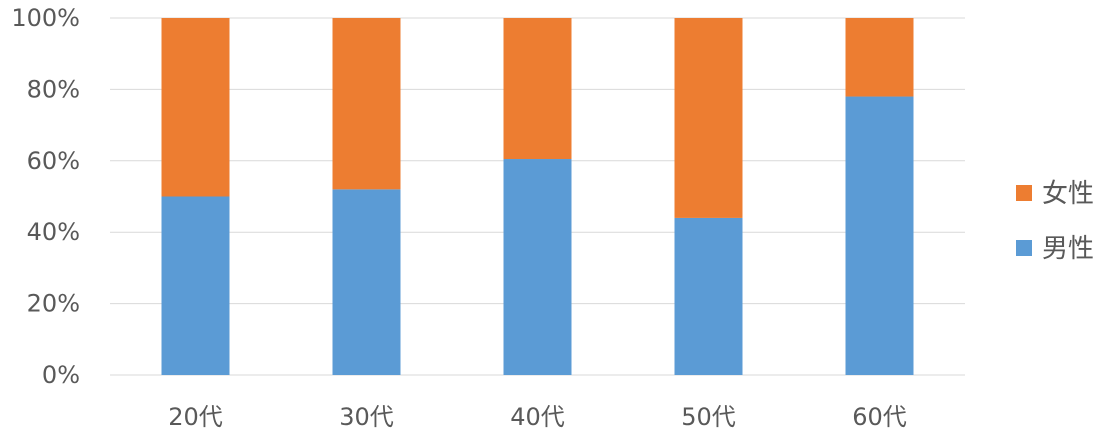 The width and height of the screenshot is (1110, 437). I want to click on x-tick-label: 60代, so click(879, 417).